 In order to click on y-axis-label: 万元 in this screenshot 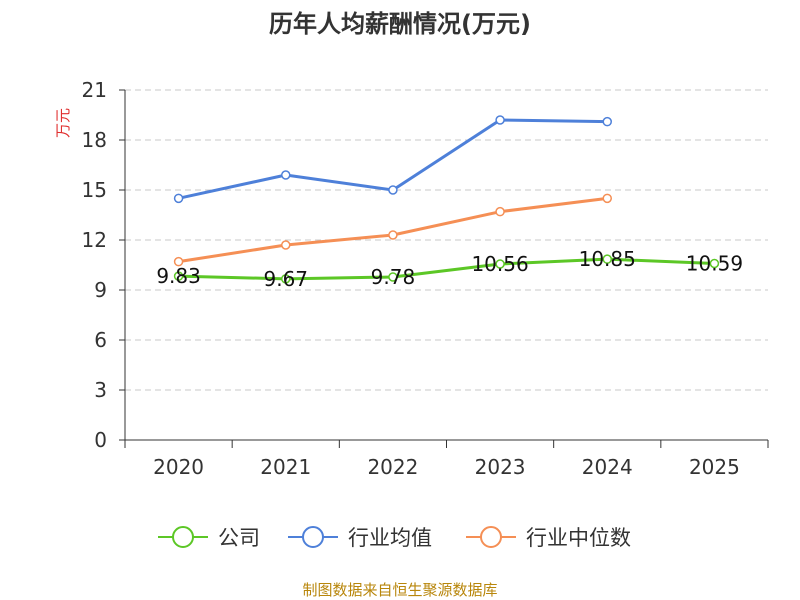, I will do `click(63, 123)`.